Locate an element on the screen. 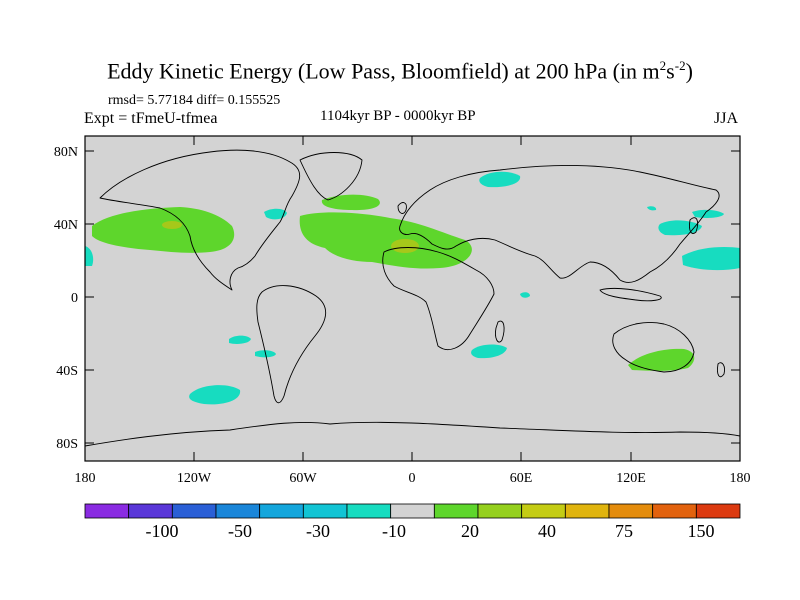  experiment-label: Expt = tFmeU-tfmea is located at coordinates (151, 118).